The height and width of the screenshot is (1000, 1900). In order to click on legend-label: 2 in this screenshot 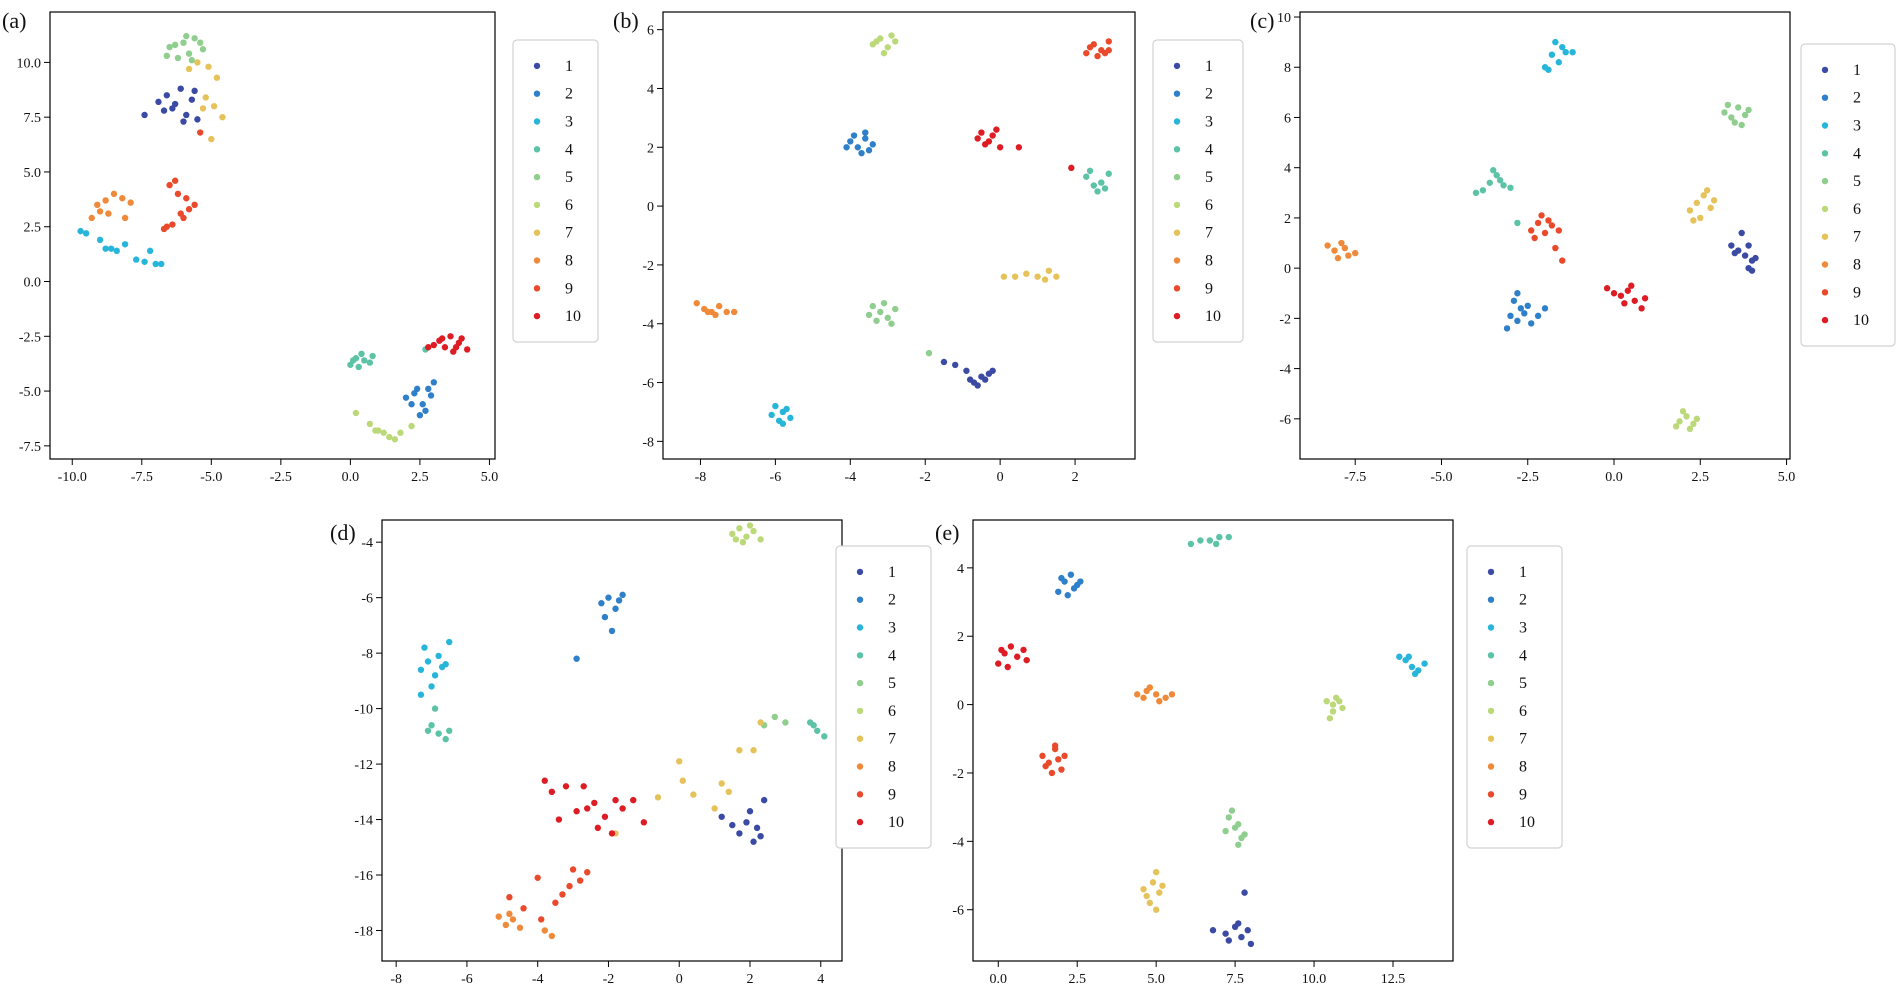, I will do `click(892, 600)`.